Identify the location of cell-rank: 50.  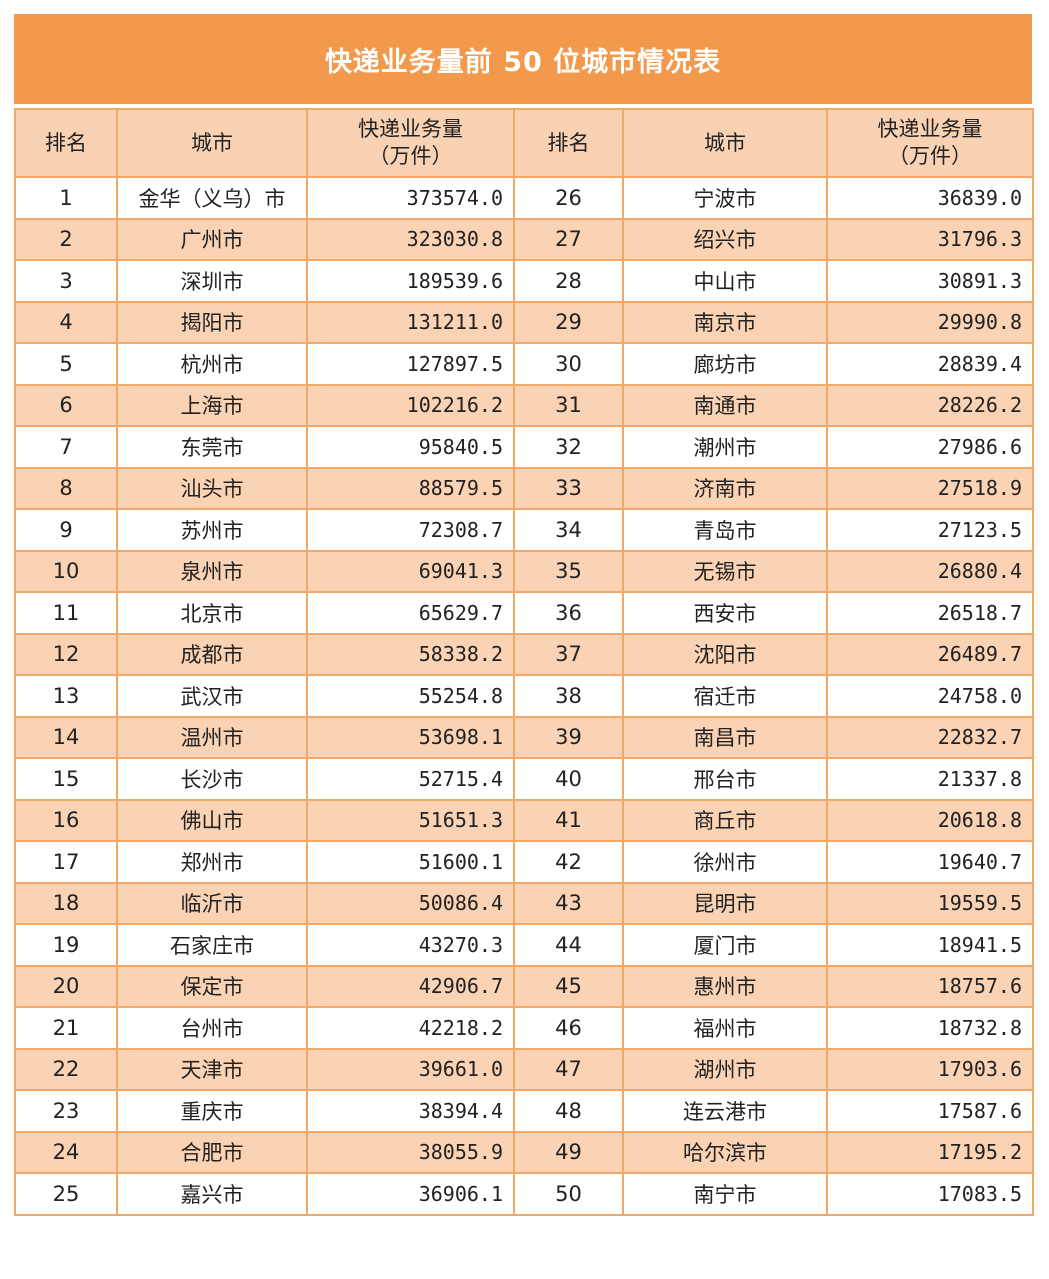
(568, 1194).